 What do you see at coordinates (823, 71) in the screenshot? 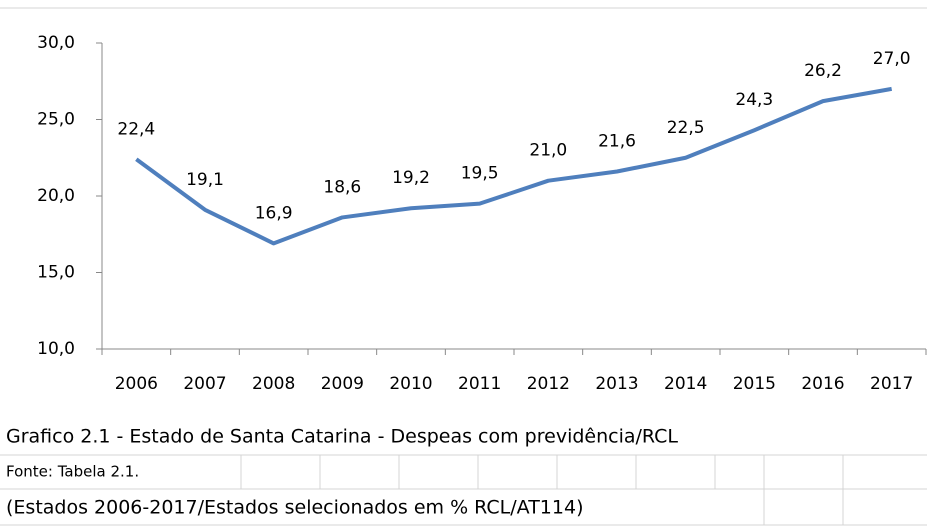
I see `data-label: 26,2` at bounding box center [823, 71].